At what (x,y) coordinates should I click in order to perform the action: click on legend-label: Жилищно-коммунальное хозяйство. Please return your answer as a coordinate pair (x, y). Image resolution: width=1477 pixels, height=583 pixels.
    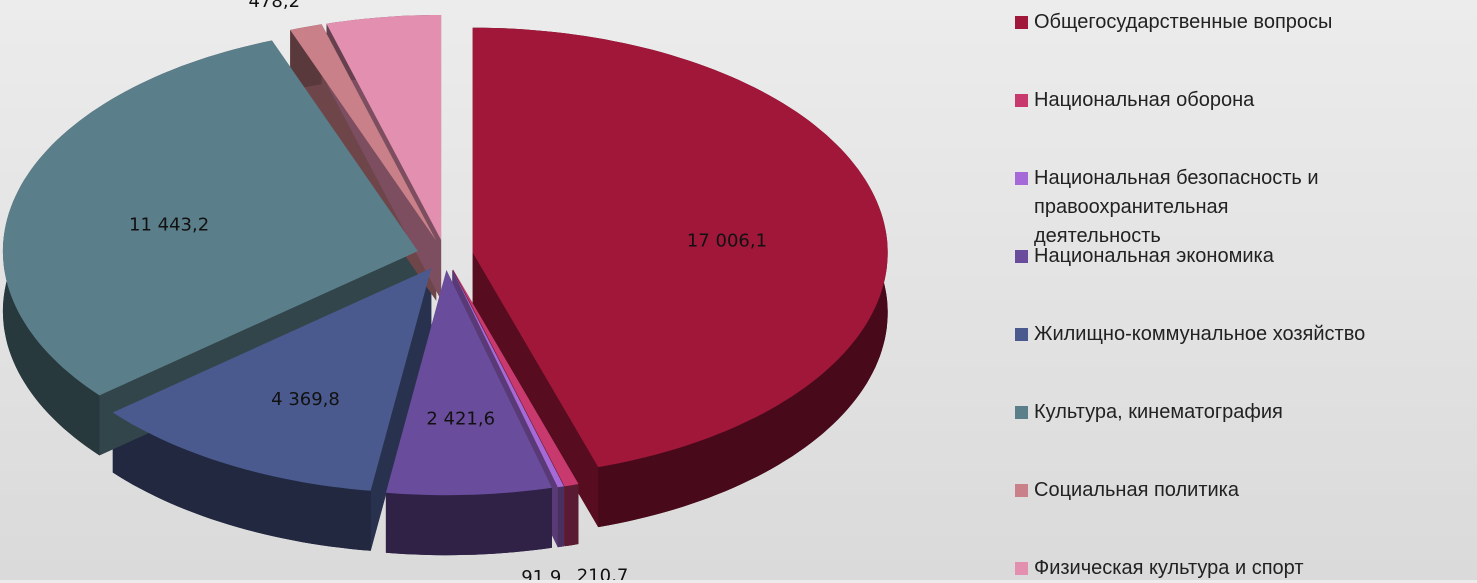
    Looking at the image, I should click on (1200, 334).